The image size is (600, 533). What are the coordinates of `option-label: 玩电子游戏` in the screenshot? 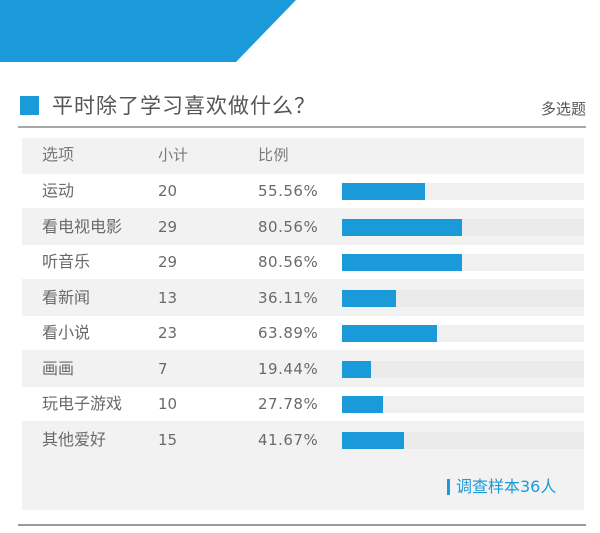 It's located at (82, 403).